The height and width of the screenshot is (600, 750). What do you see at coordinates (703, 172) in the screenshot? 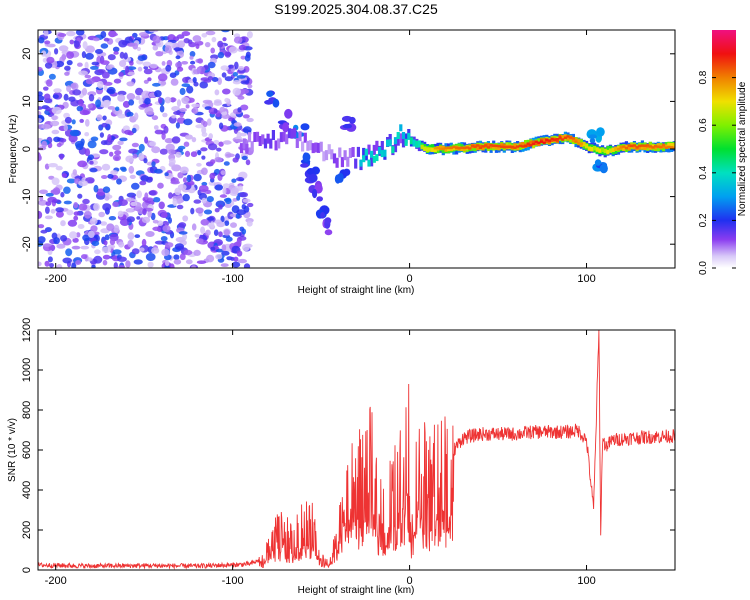
I see `colorbar-tick-label: 0.4` at bounding box center [703, 172].